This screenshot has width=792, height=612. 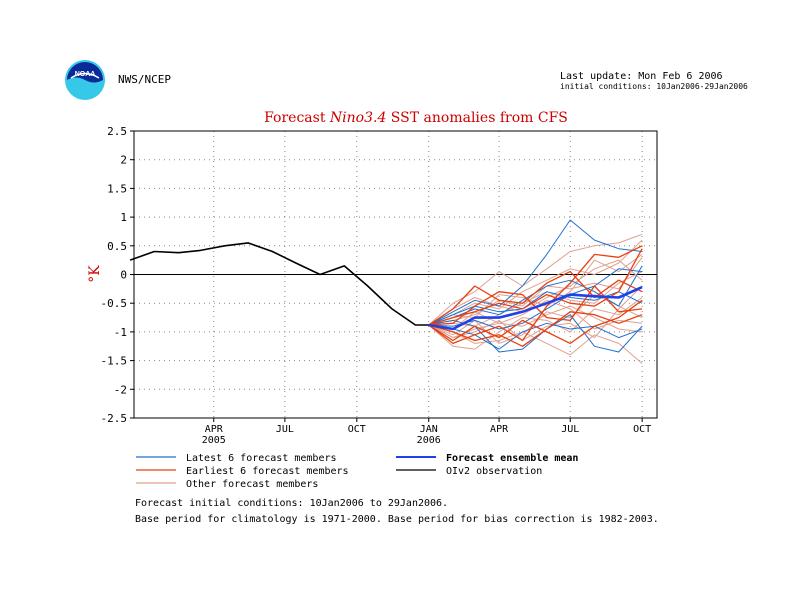 What do you see at coordinates (214, 440) in the screenshot?
I see `x-tick-year-label: 2005` at bounding box center [214, 440].